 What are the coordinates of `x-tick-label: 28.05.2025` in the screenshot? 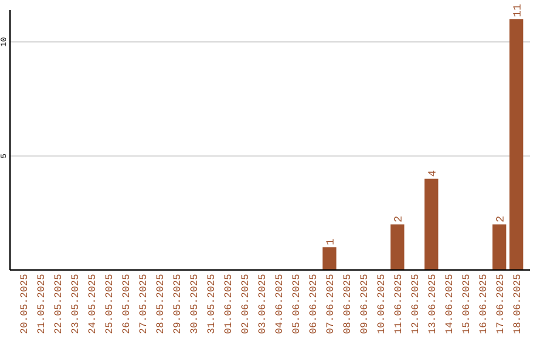 It's located at (162, 304).